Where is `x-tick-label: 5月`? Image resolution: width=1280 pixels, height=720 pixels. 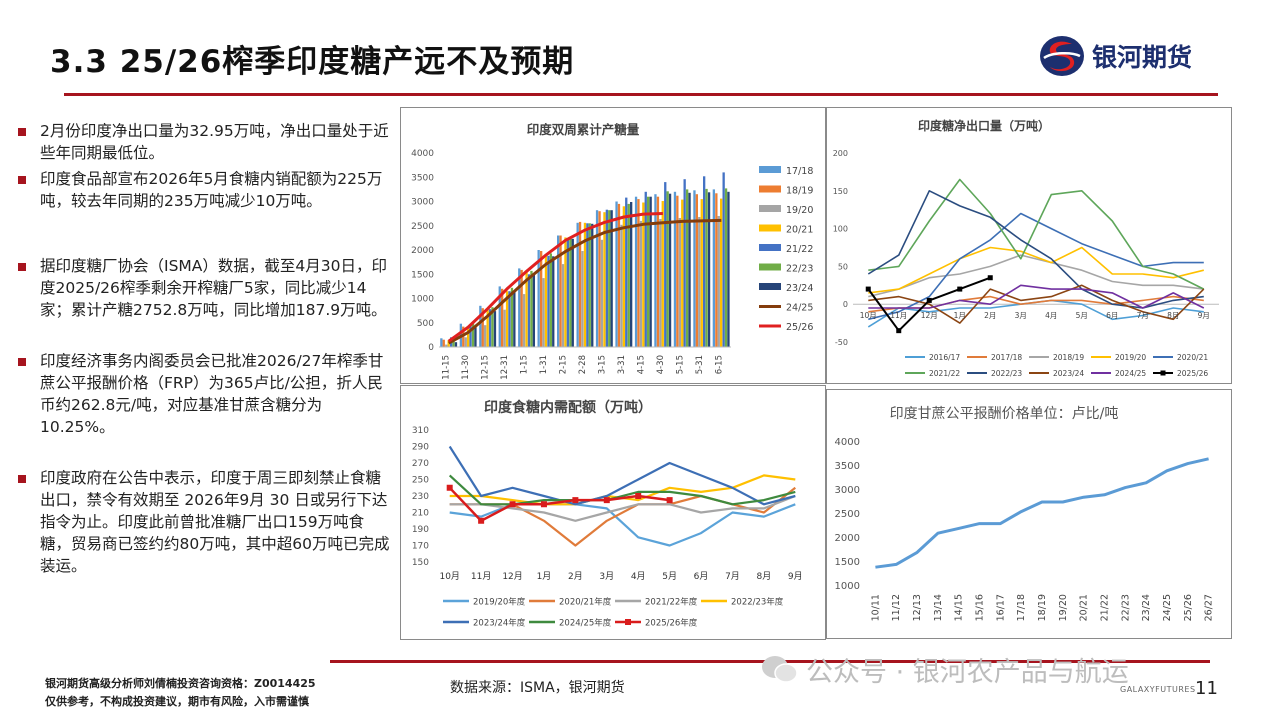 x-tick-label: 5月 is located at coordinates (1082, 315).